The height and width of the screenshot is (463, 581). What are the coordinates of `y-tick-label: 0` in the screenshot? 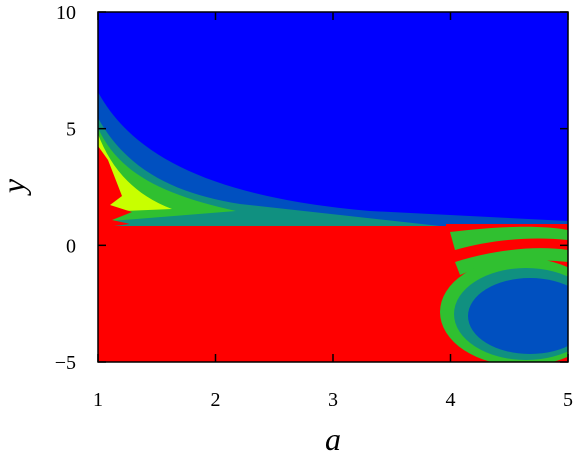 It's located at (71, 246).